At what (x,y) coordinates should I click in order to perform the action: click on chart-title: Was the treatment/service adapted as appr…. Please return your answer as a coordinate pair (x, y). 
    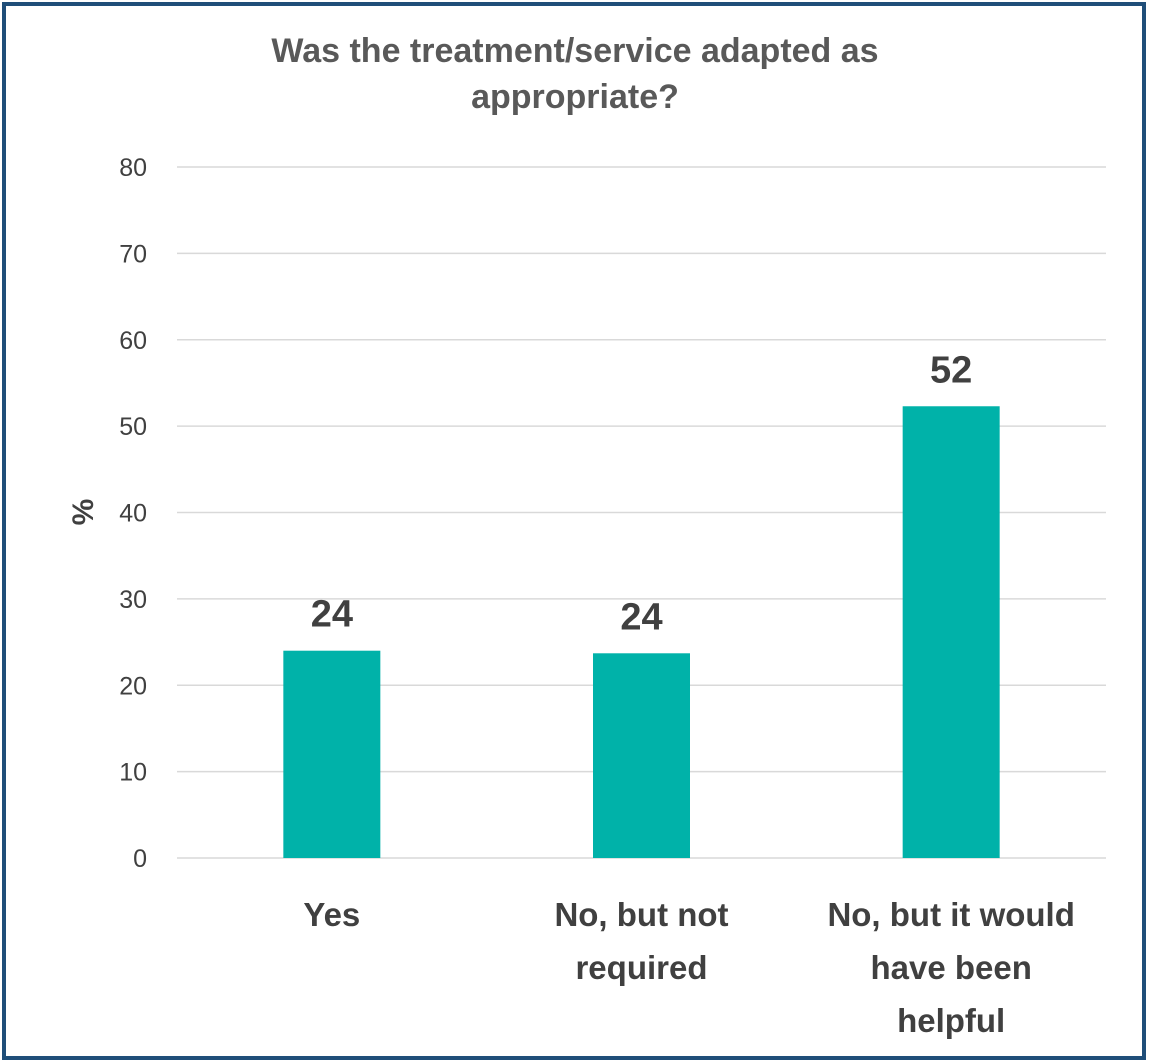
    Looking at the image, I should click on (574, 74).